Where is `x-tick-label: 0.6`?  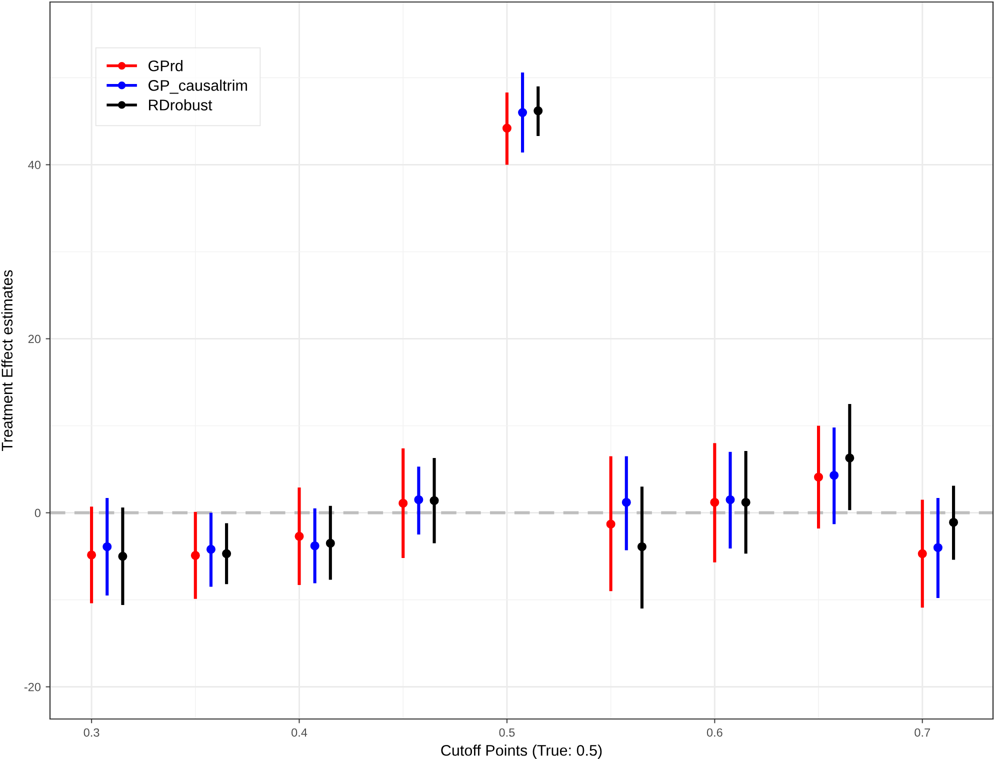 x-tick-label: 0.6 is located at coordinates (714, 732).